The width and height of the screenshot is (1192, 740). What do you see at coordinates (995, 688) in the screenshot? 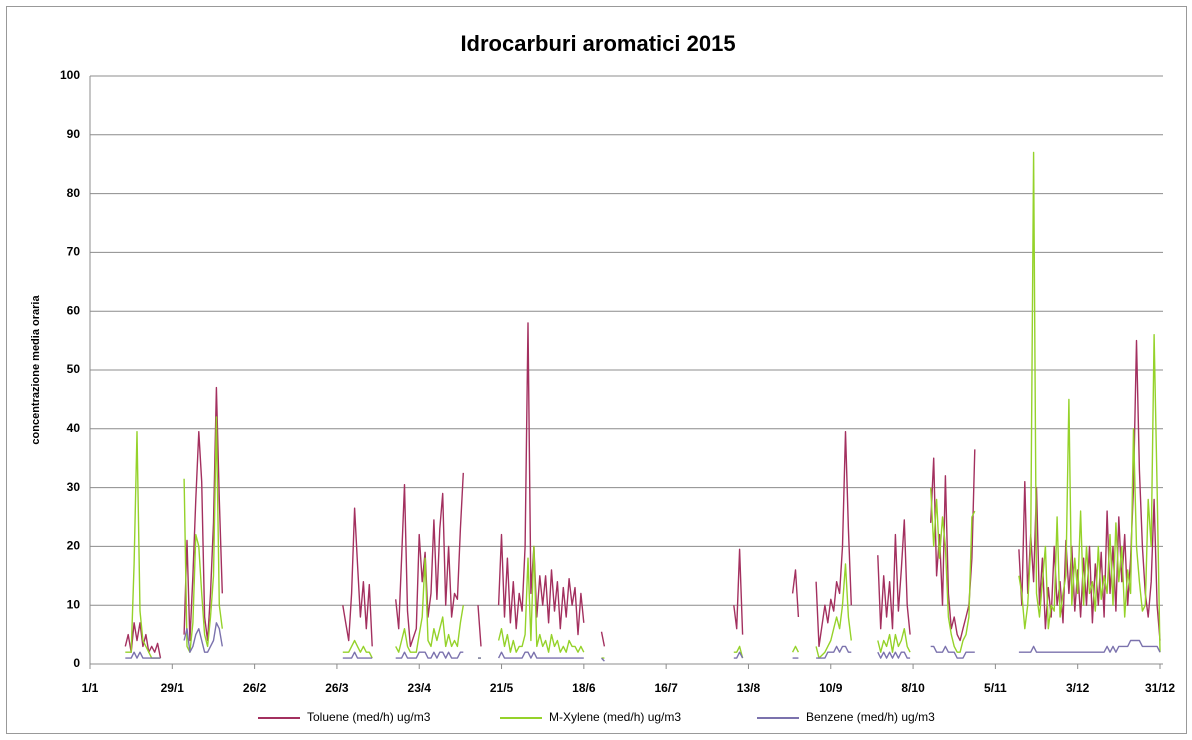
I see `x-tick-label: 5/11` at bounding box center [995, 688].